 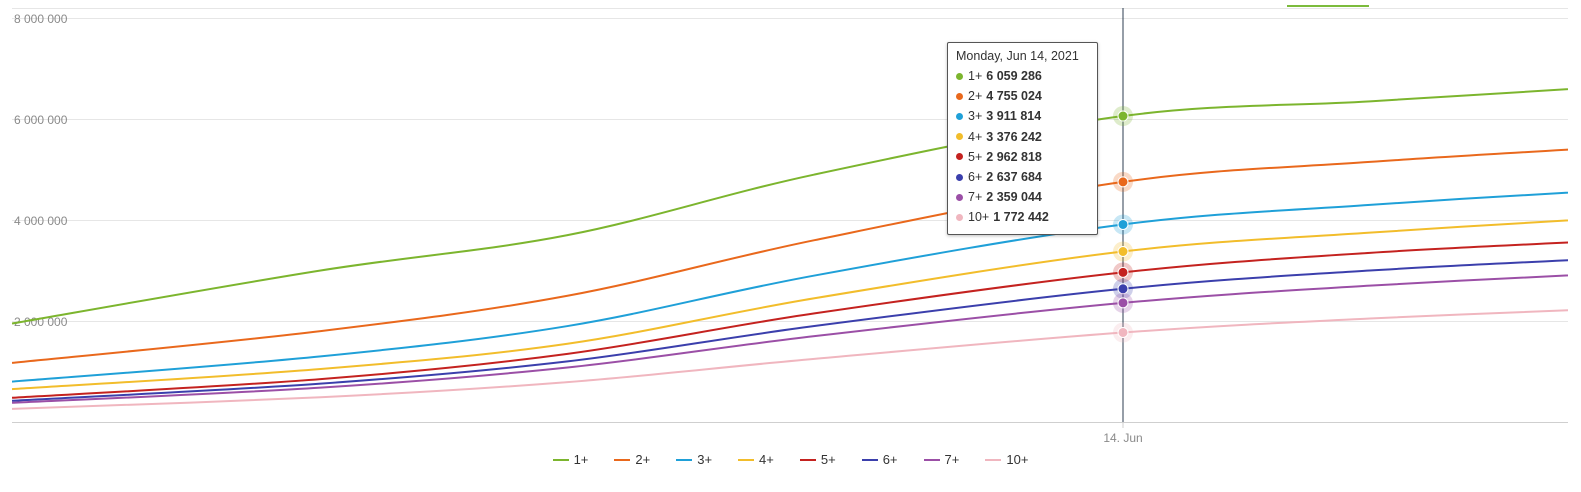 I want to click on legend-item-2plus: 2+, so click(x=632, y=459).